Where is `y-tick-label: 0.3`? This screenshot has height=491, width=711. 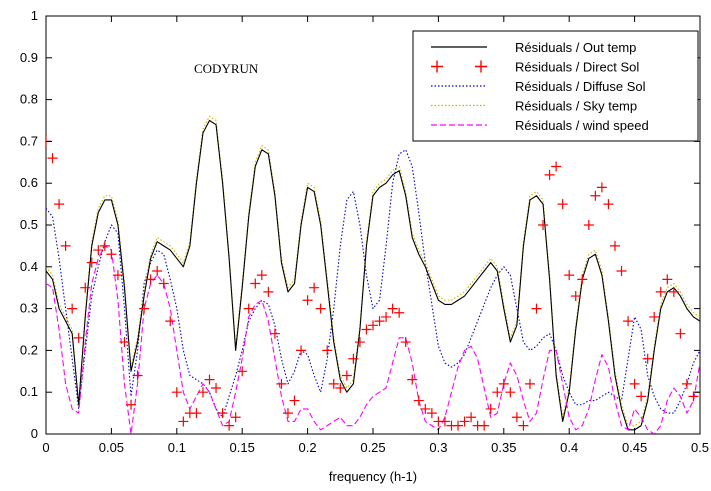 y-tick-label: 0.3 is located at coordinates (29, 308).